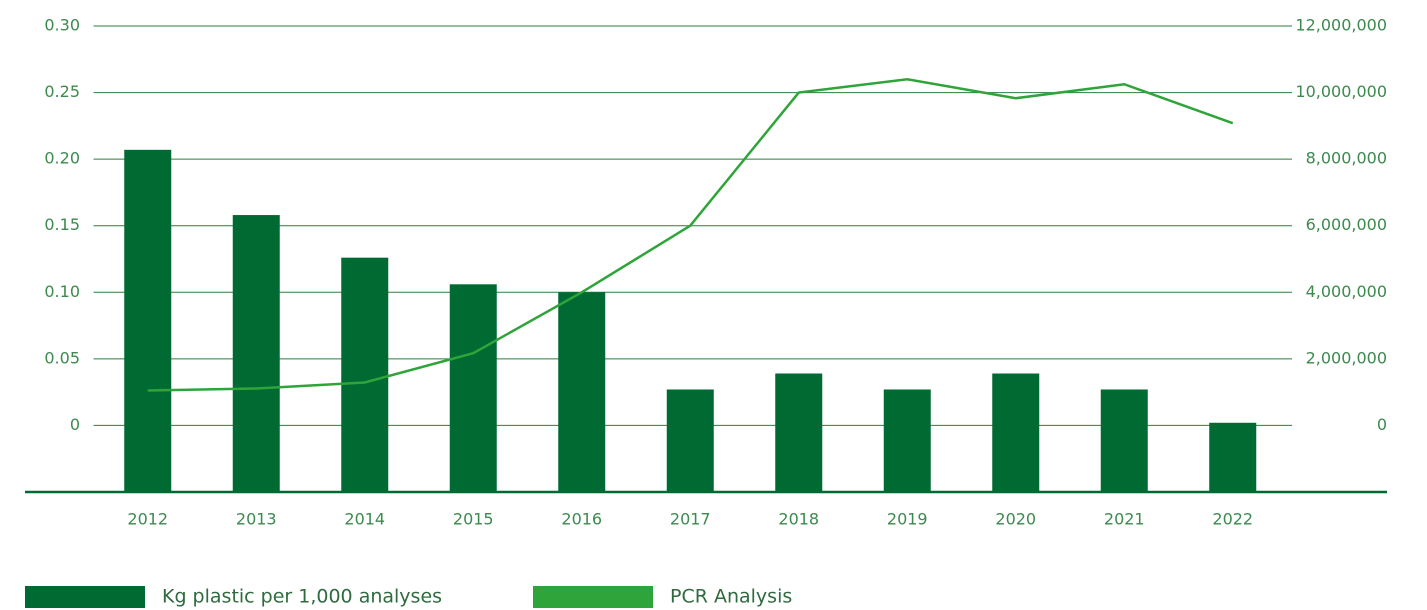 The height and width of the screenshot is (610, 1427). What do you see at coordinates (1346, 158) in the screenshot?
I see `y2-tick-label: 8,000,000` at bounding box center [1346, 158].